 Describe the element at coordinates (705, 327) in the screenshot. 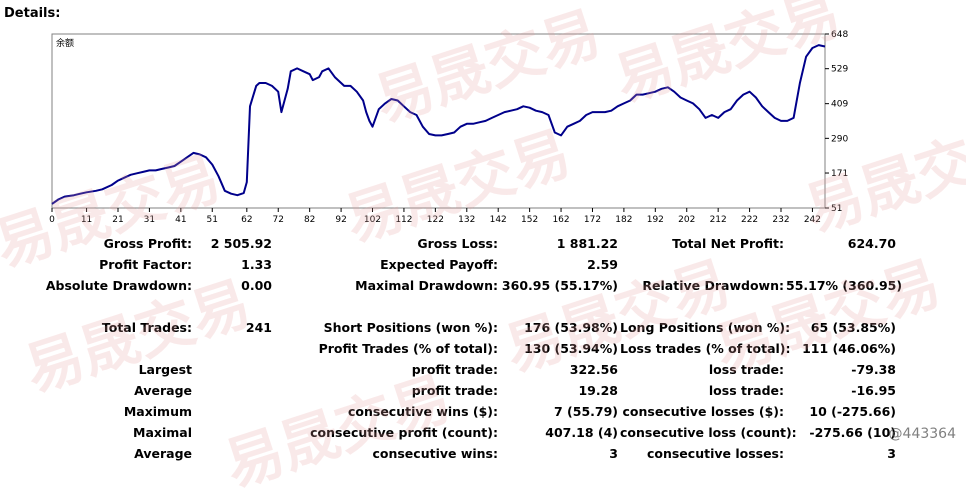

I see `long-positions-label: Long Positions (won %):` at that location.